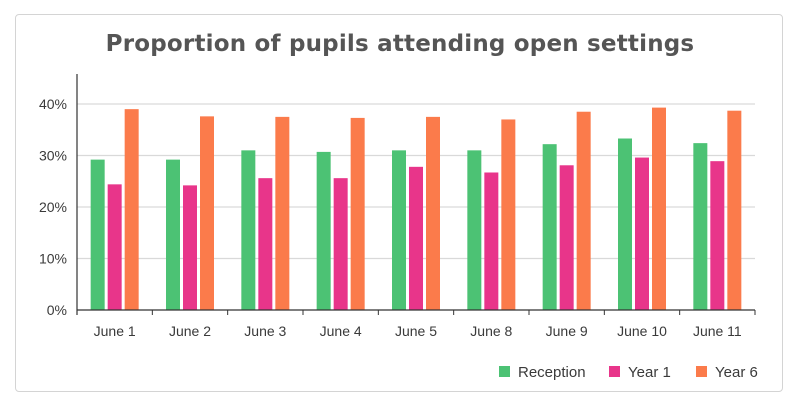 This screenshot has width=800, height=408. I want to click on x-tick-label: June 3, so click(265, 331).